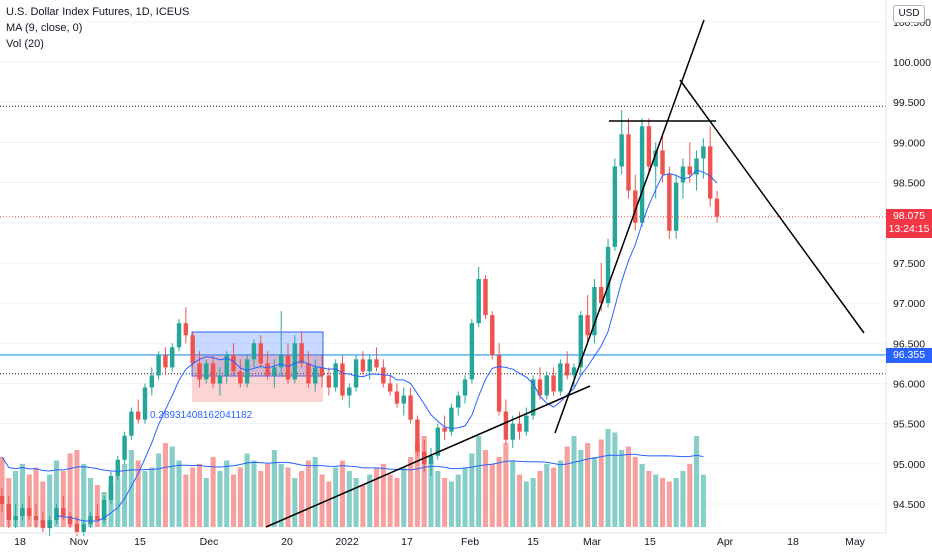 The image size is (932, 555). I want to click on falling-trendline, so click(772, 206).